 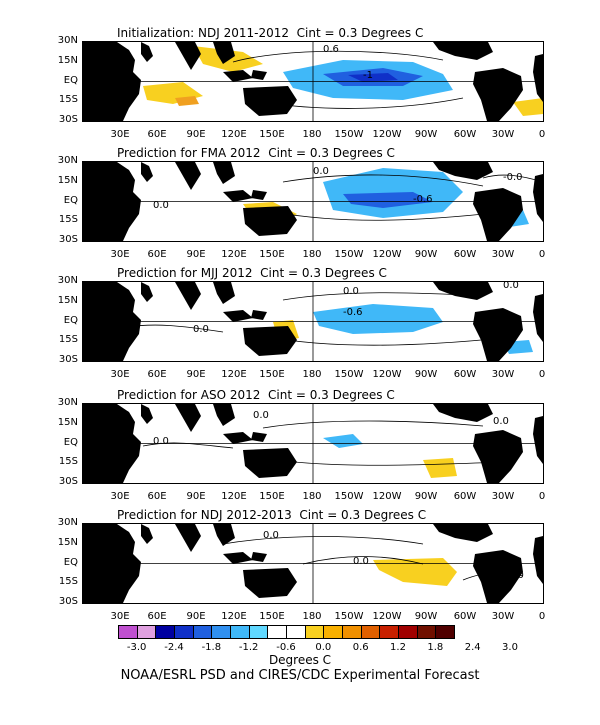 I want to click on colorbar-tick: 3.0, so click(x=510, y=647).